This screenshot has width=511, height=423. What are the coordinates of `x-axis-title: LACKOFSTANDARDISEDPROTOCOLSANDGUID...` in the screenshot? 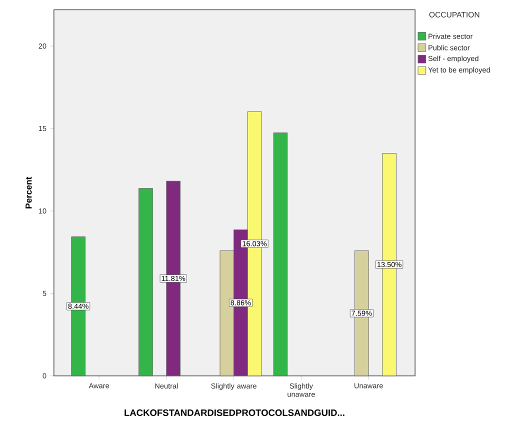 It's located at (234, 413).